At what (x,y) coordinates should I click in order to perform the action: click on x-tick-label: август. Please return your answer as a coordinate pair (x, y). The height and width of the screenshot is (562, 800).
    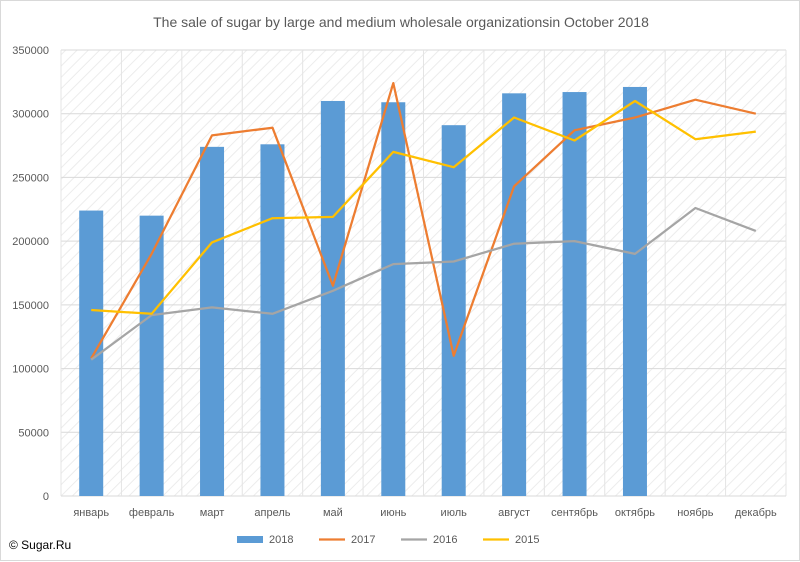
    Looking at the image, I should click on (514, 513).